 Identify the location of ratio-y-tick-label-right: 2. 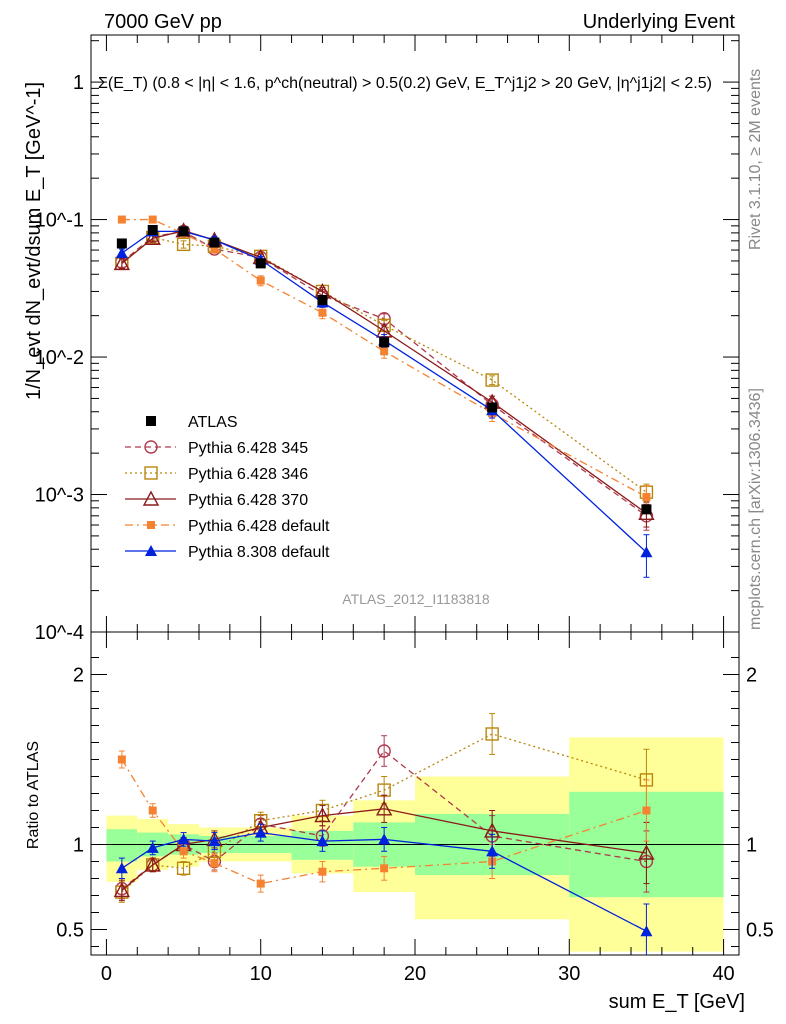
(751, 676).